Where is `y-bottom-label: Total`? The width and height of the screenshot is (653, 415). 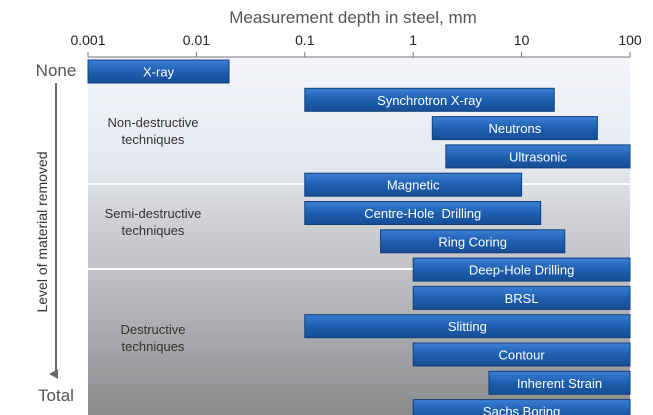
y-bottom-label: Total is located at coordinates (56, 395).